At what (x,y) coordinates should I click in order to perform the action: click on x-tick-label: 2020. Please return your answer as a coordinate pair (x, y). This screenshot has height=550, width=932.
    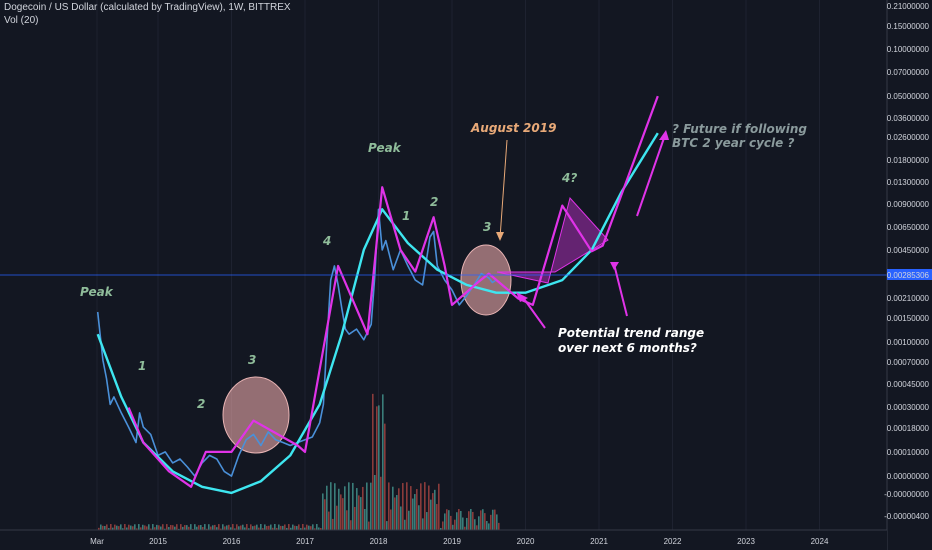
    Looking at the image, I should click on (526, 541).